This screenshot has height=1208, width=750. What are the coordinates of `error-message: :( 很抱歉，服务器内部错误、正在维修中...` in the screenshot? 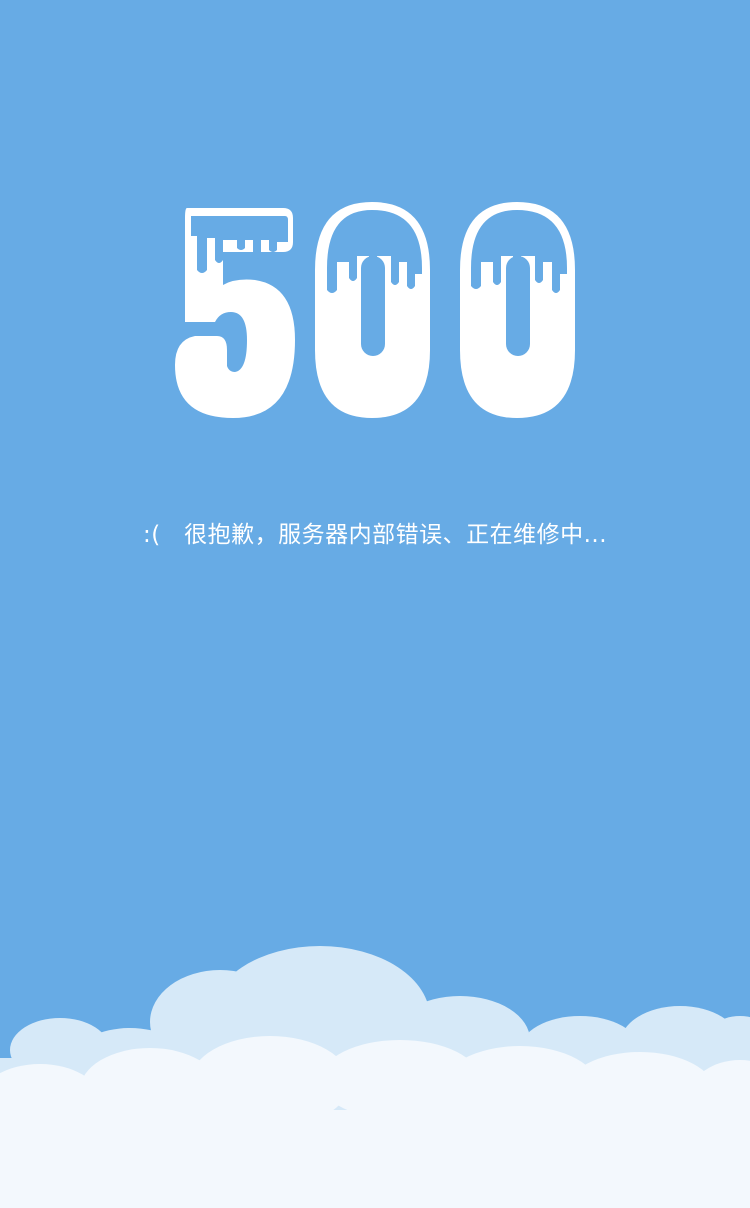 It's located at (375, 535).